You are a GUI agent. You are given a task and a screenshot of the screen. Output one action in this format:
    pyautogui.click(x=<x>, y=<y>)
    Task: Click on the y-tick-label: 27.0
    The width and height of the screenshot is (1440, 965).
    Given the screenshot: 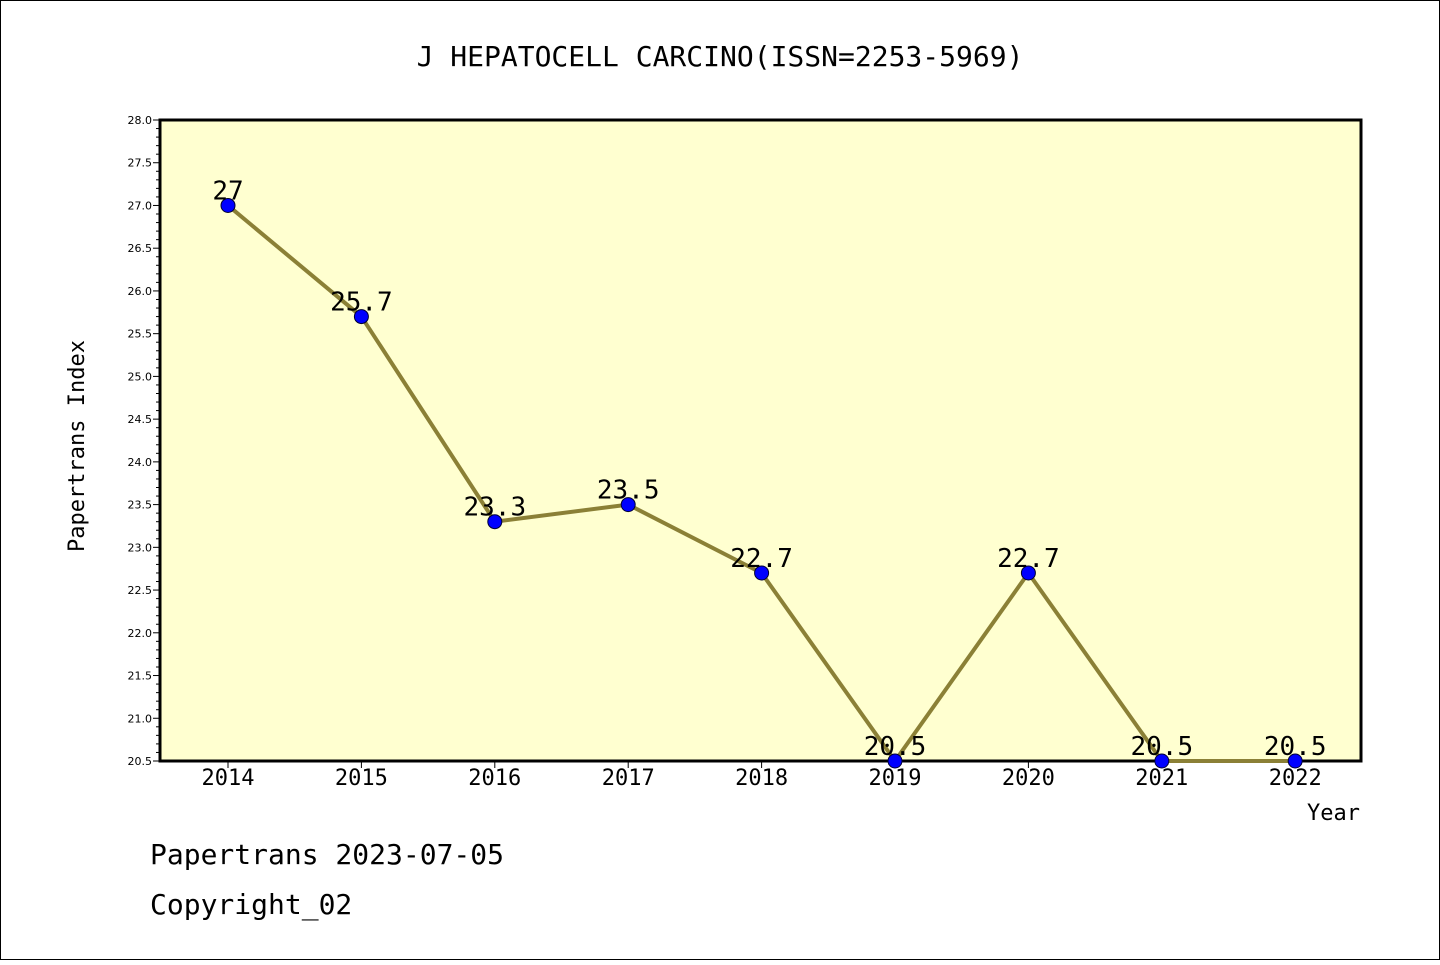 What is the action you would take?
    pyautogui.click(x=140, y=205)
    